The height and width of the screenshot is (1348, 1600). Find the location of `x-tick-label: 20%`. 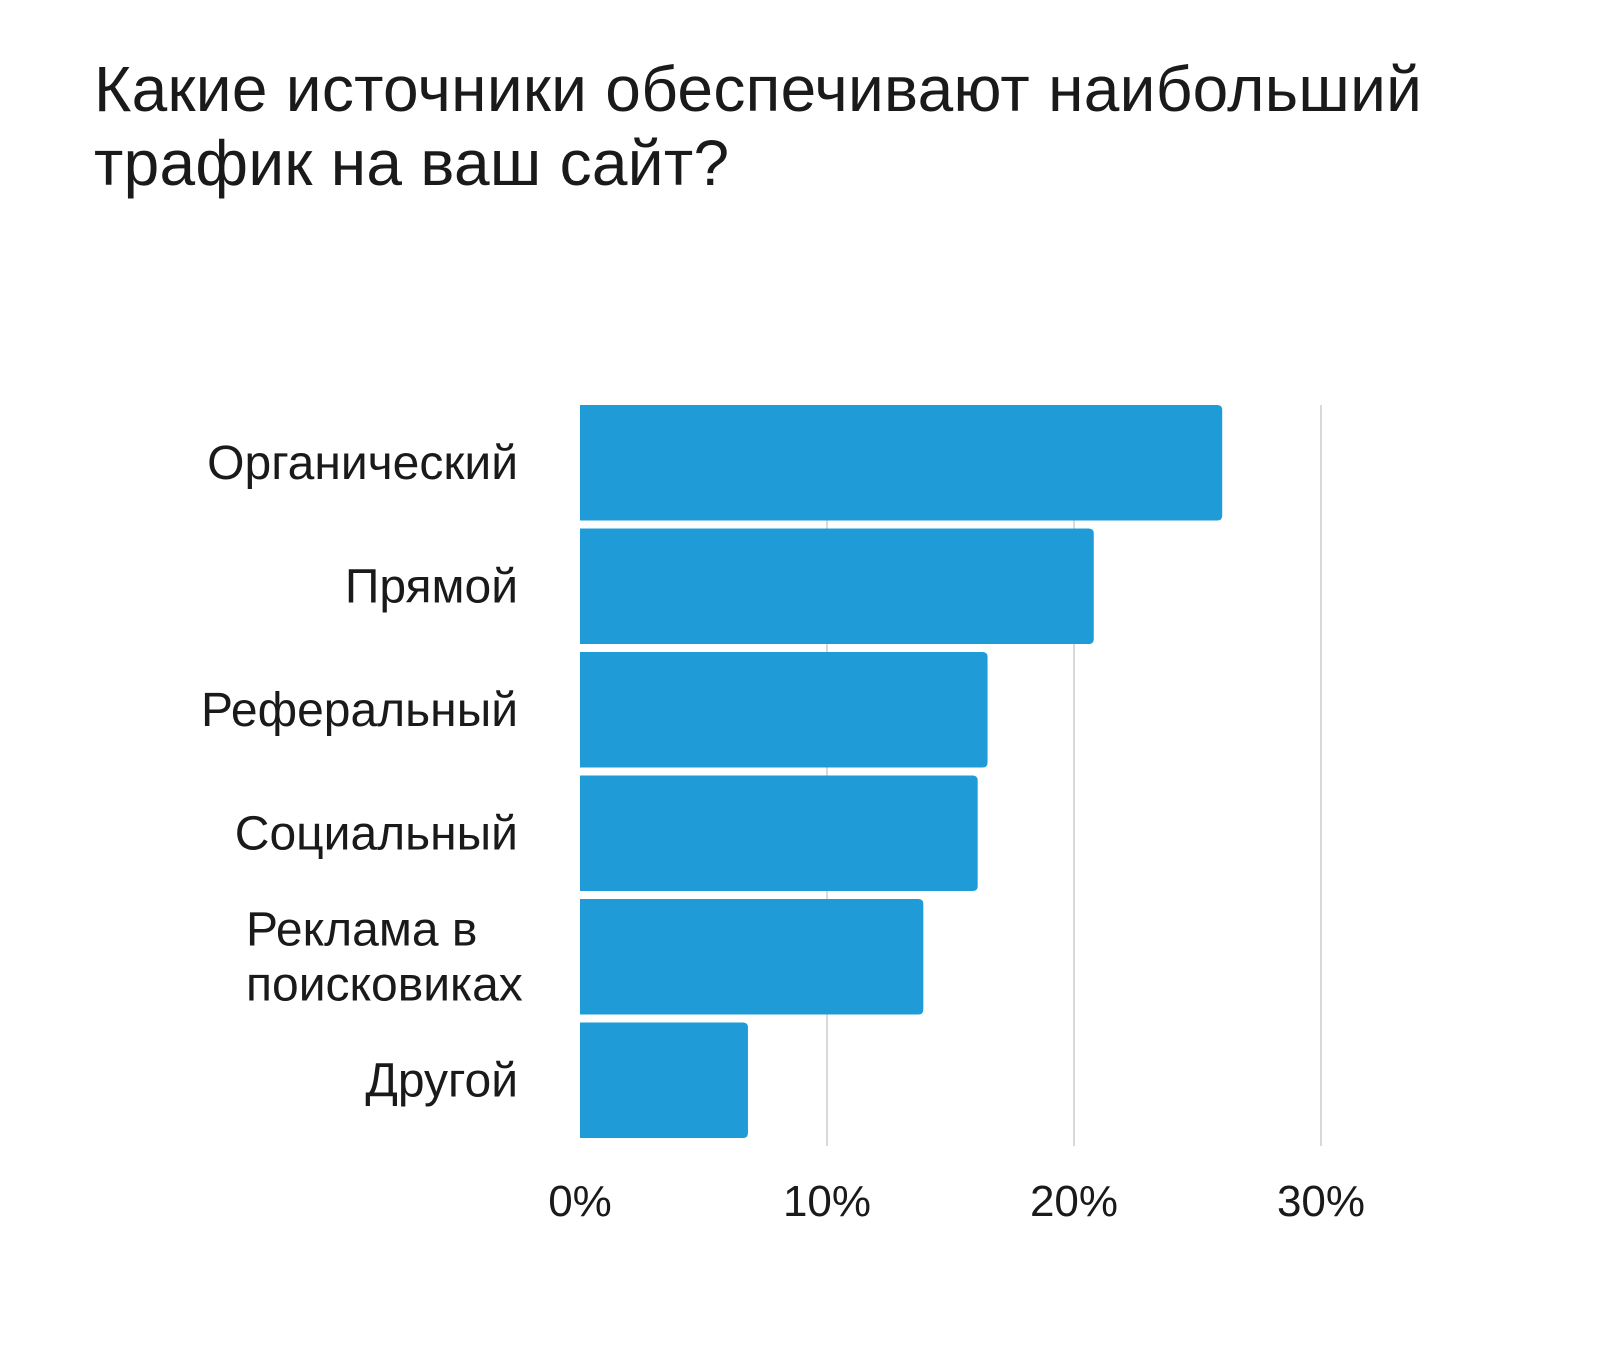

x-tick-label: 20% is located at coordinates (1074, 1201).